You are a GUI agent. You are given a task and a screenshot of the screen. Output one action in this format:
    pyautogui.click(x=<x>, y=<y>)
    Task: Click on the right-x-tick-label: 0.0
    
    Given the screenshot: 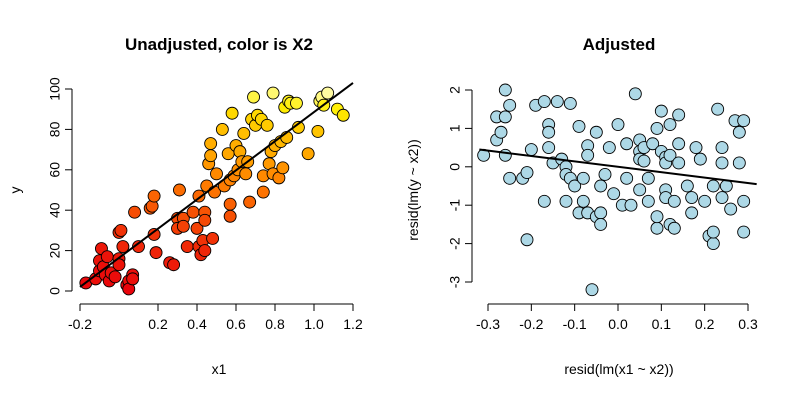 What is the action you would take?
    pyautogui.click(x=618, y=324)
    